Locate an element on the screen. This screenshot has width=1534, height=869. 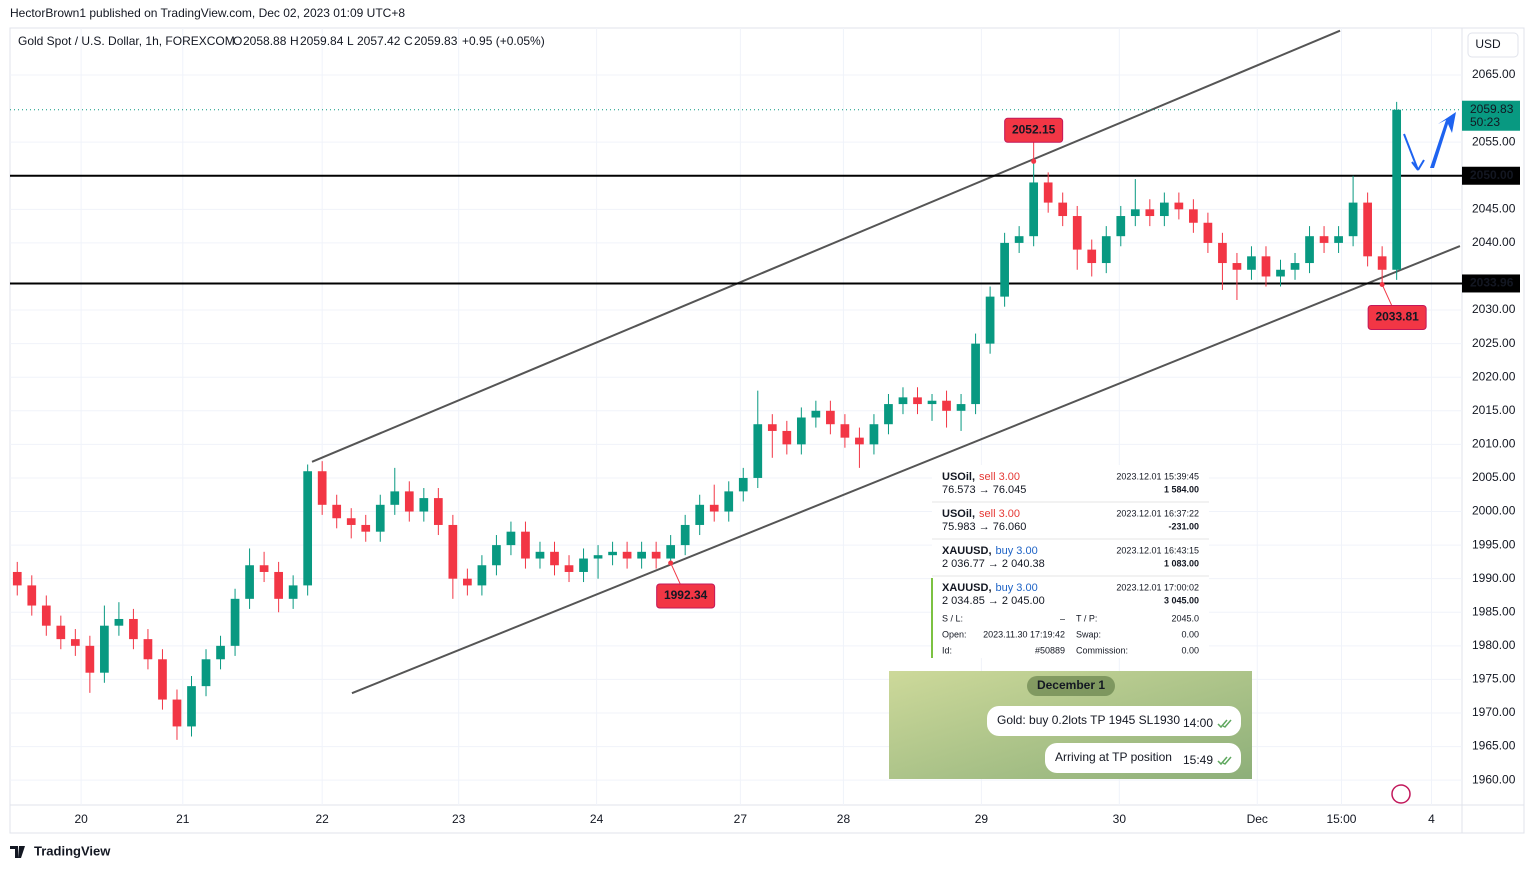
y-tick-label: 2005.00 is located at coordinates (1494, 477).